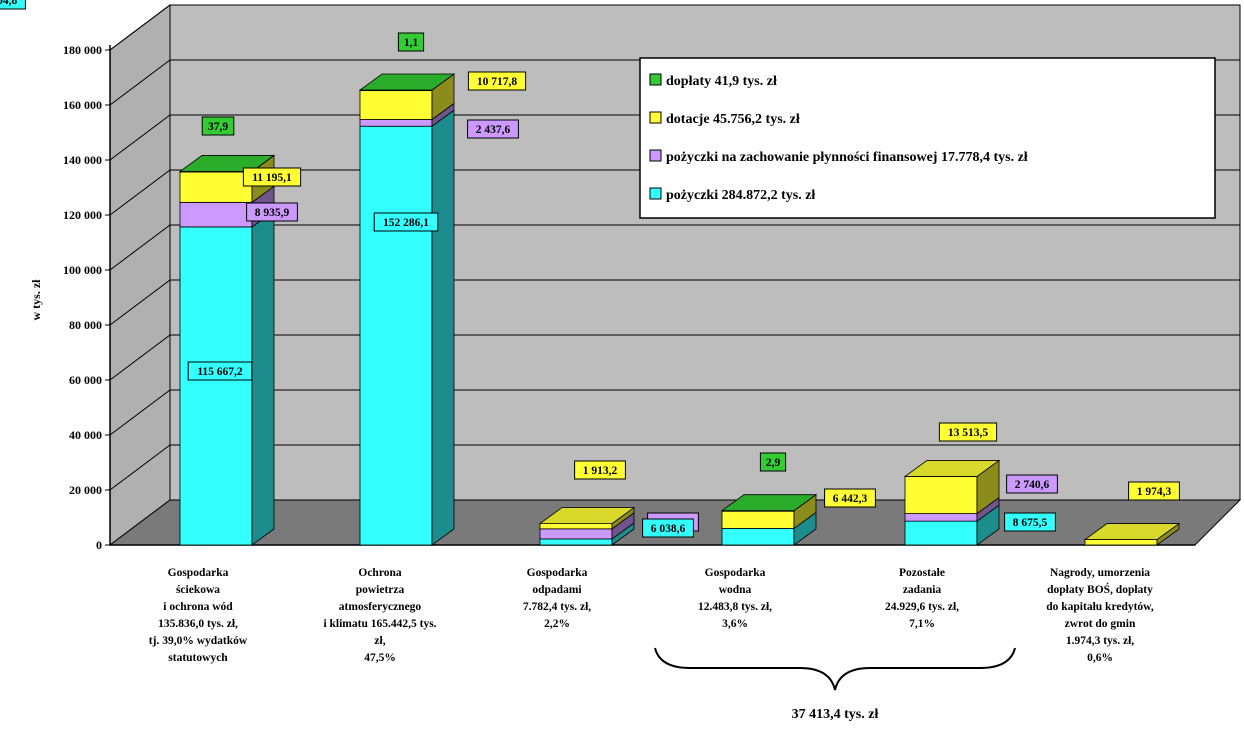 The image size is (1244, 730). What do you see at coordinates (198, 641) in the screenshot?
I see `category-label-line: tj. 39,0% wydatków` at bounding box center [198, 641].